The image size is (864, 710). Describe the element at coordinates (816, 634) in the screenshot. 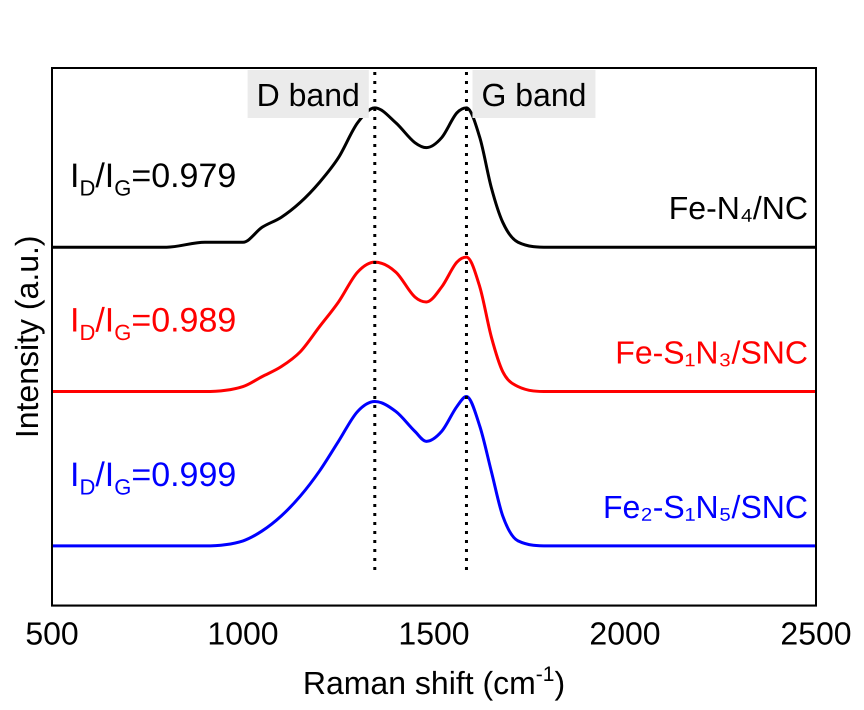

I see `x-tick-label: 2500` at that location.